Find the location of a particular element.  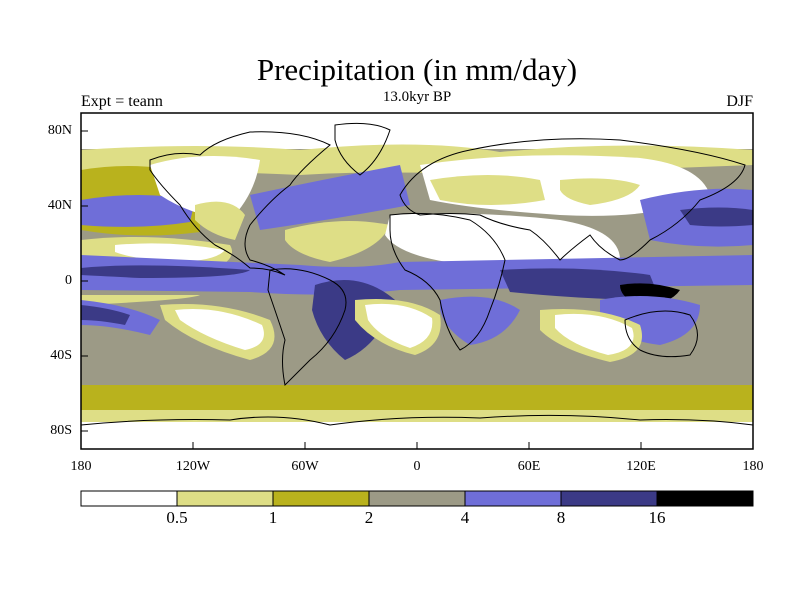

lon-label-120e: 120E is located at coordinates (641, 466).